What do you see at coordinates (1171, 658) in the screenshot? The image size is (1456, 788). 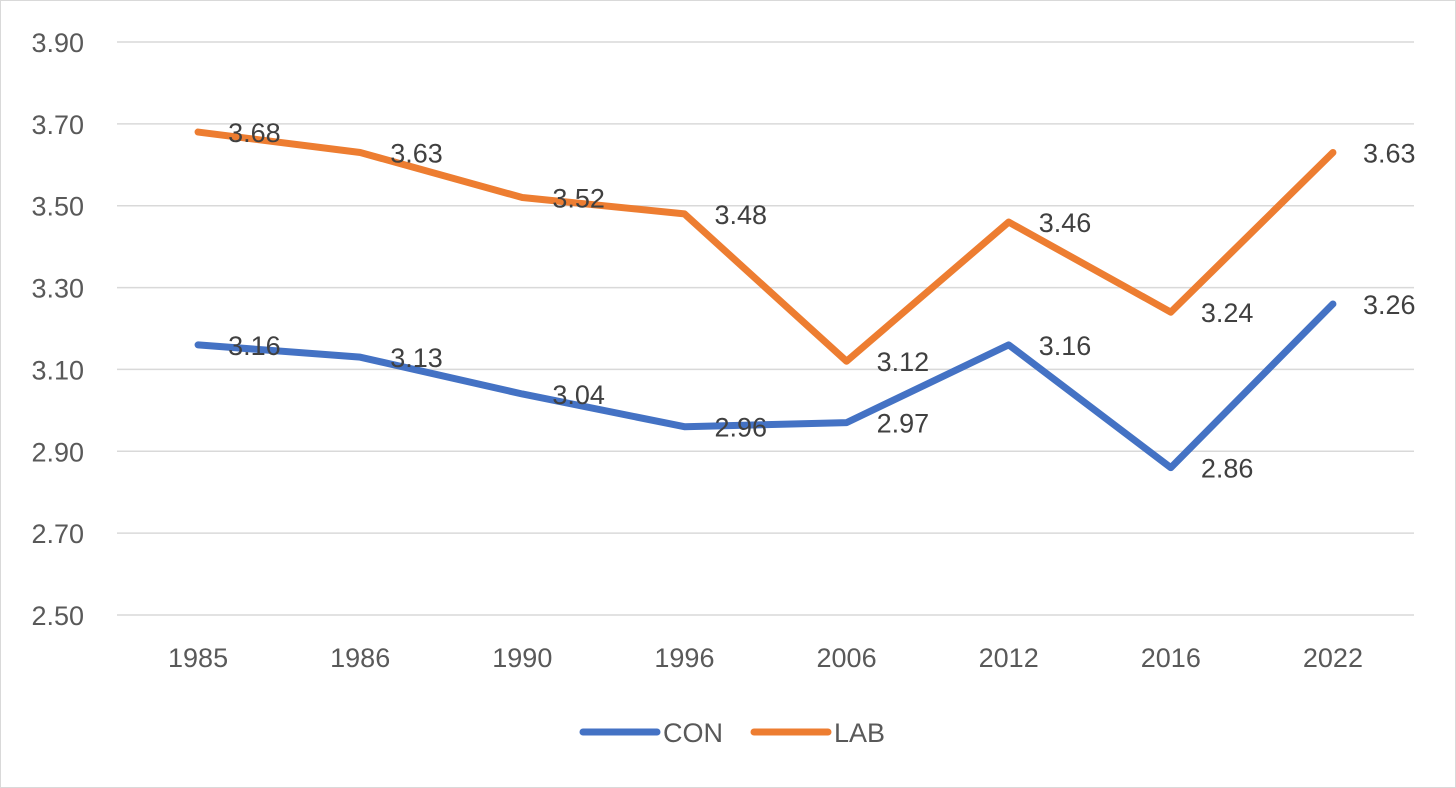 I see `x-tick-label: 2016` at bounding box center [1171, 658].